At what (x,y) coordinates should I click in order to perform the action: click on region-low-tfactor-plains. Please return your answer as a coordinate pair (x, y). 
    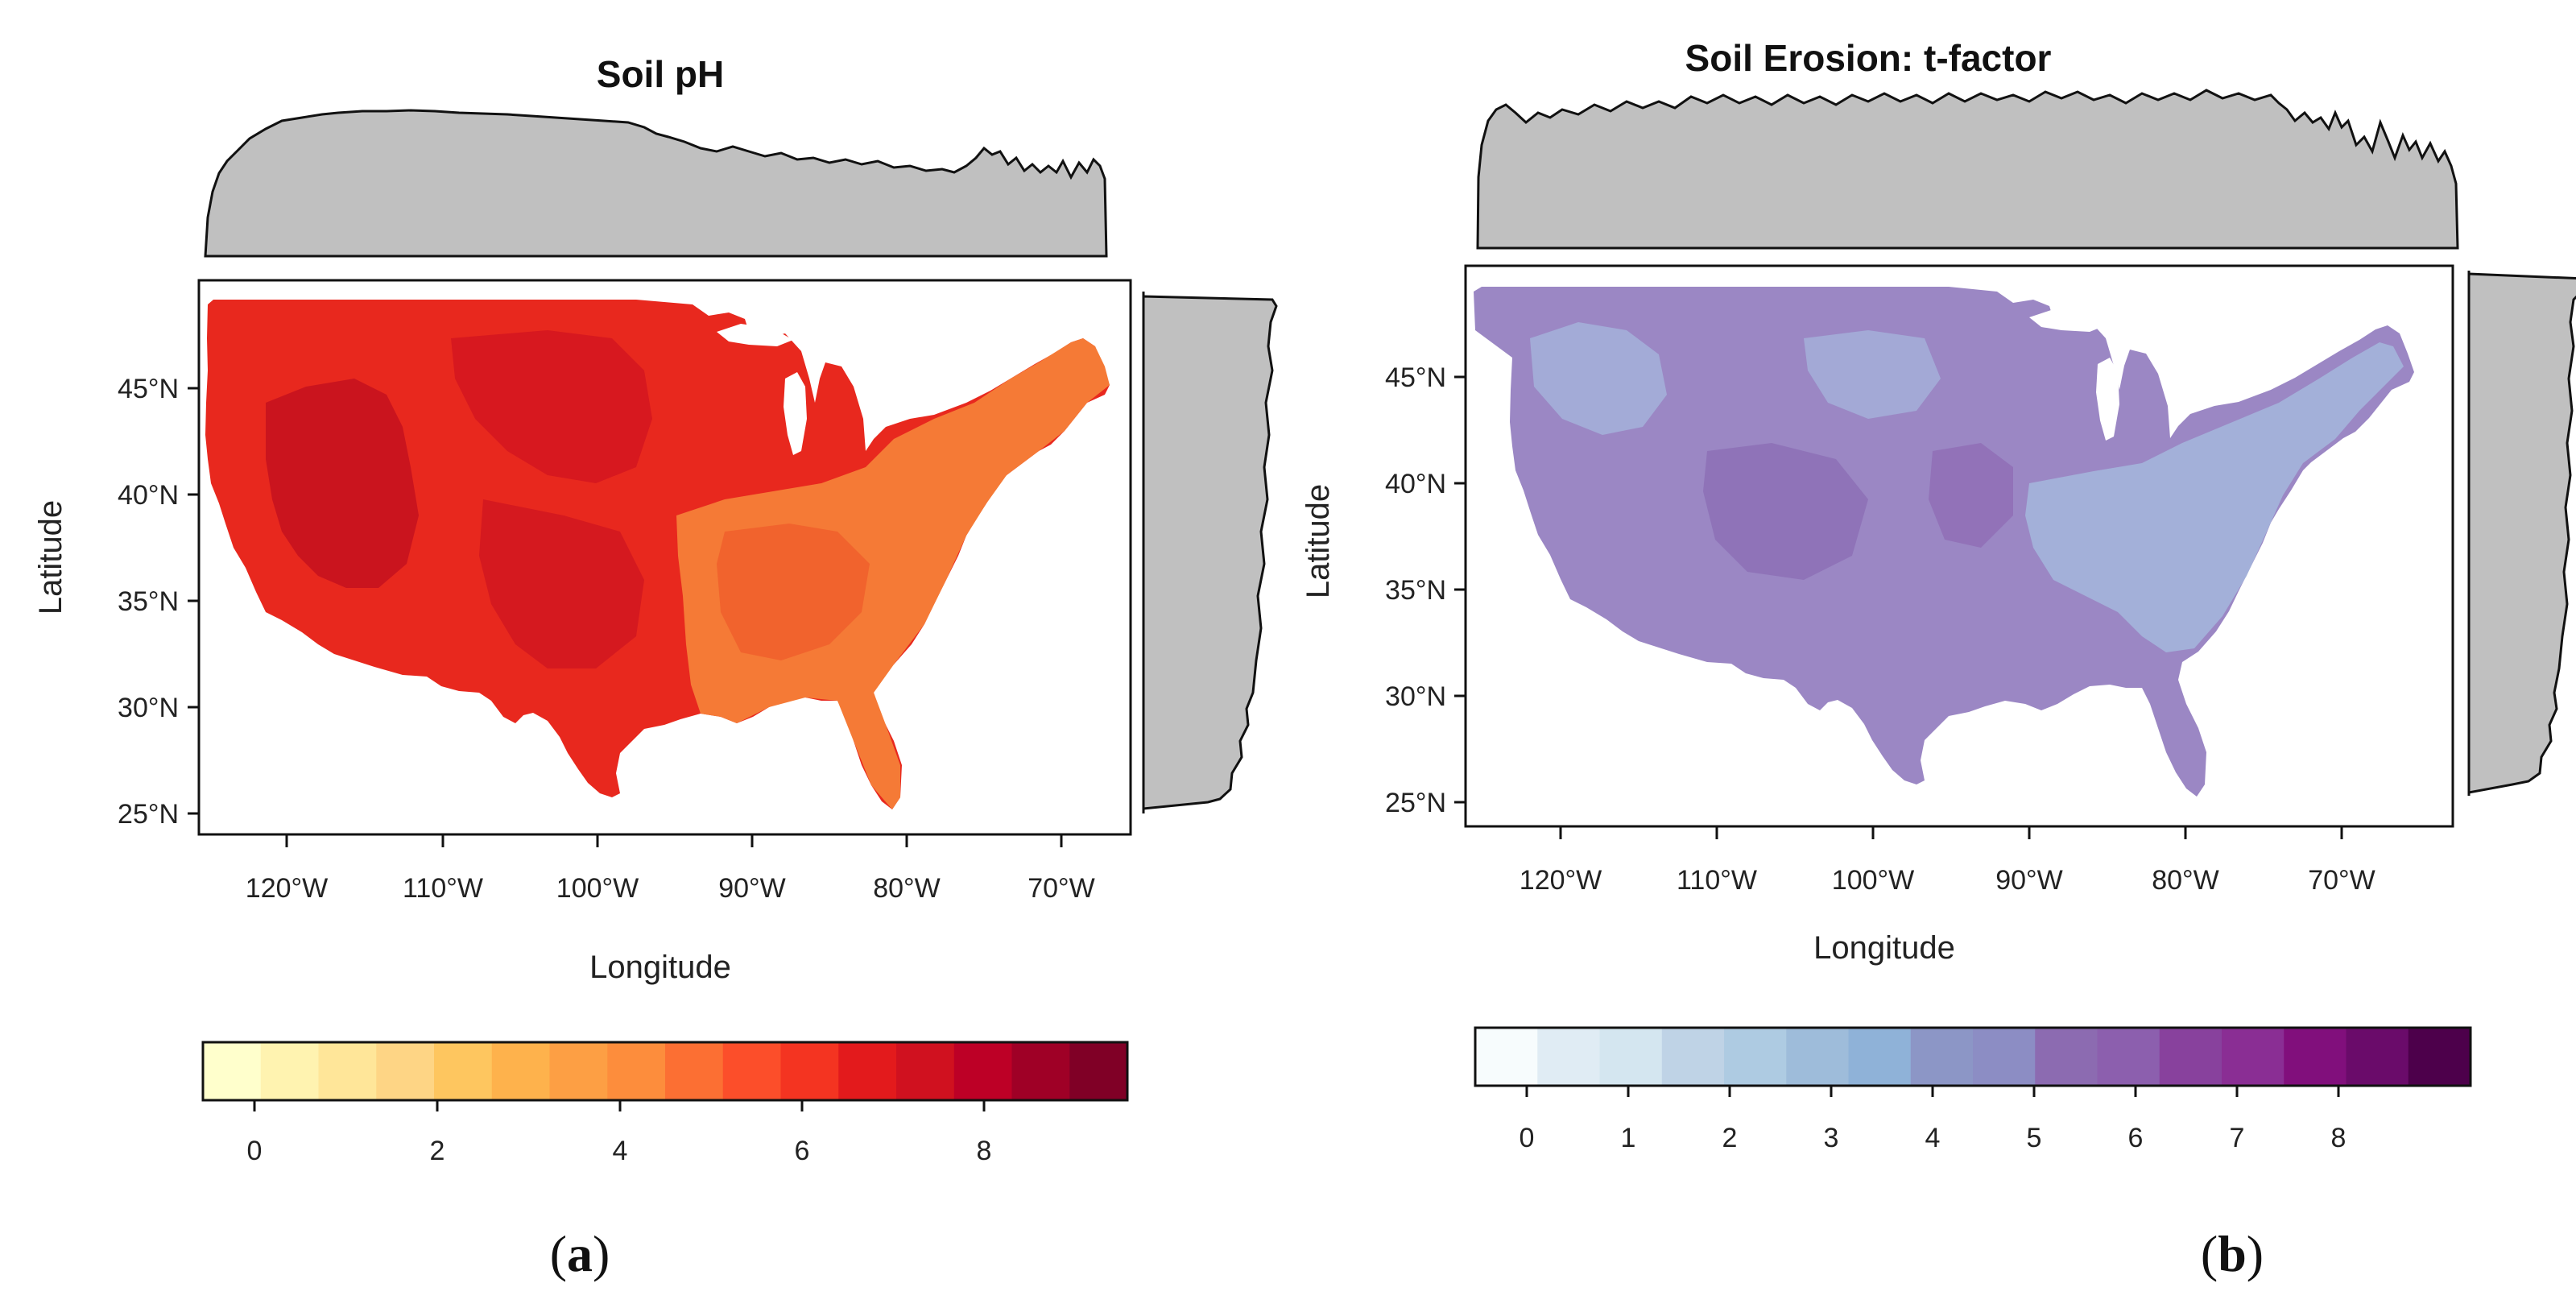
    Looking at the image, I should click on (1872, 374).